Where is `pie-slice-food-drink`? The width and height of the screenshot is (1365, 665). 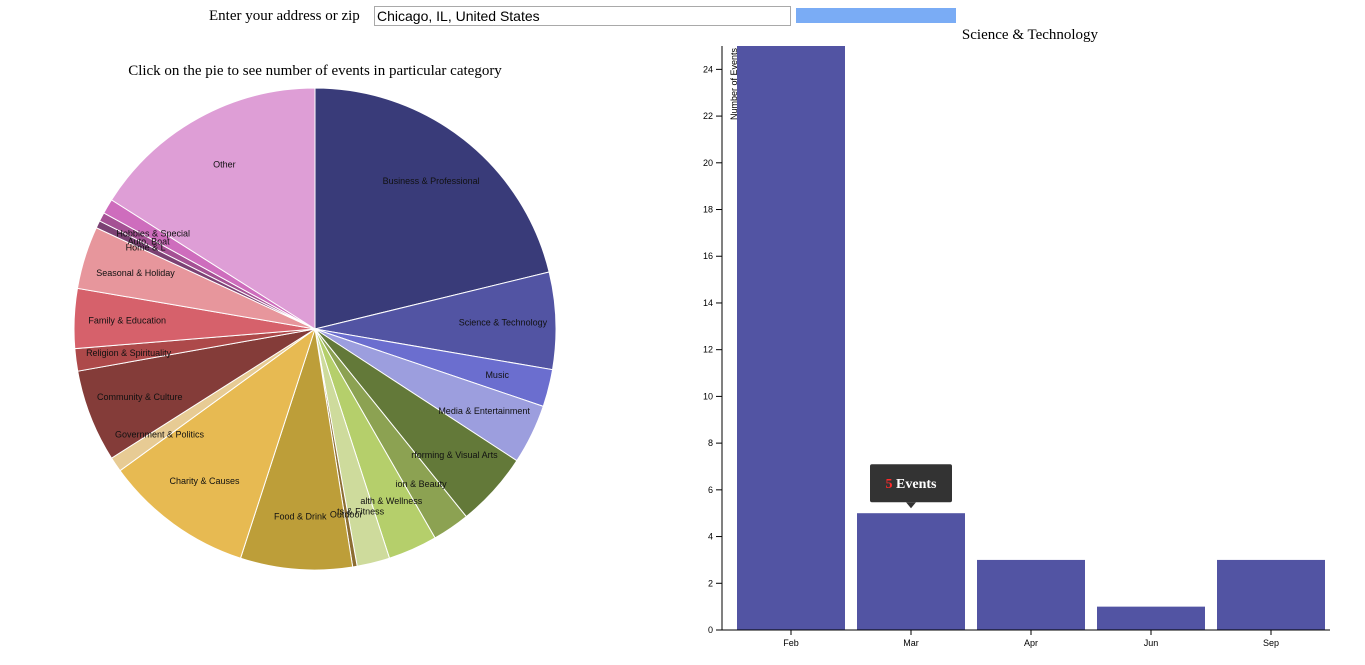
pie-slice-food-drink is located at coordinates (296, 449).